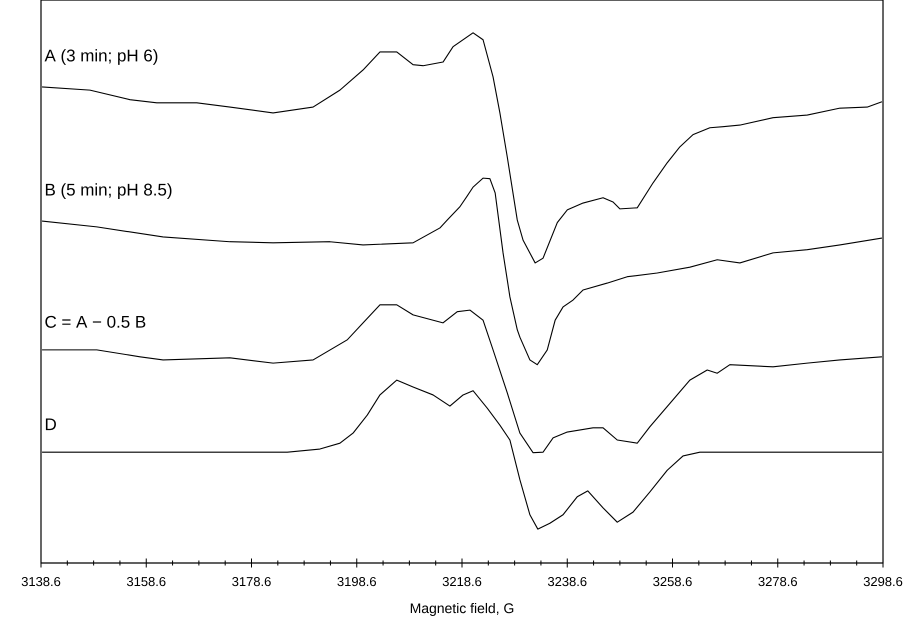 The image size is (915, 643). What do you see at coordinates (567, 581) in the screenshot?
I see `x-tick-label: 3238.6` at bounding box center [567, 581].